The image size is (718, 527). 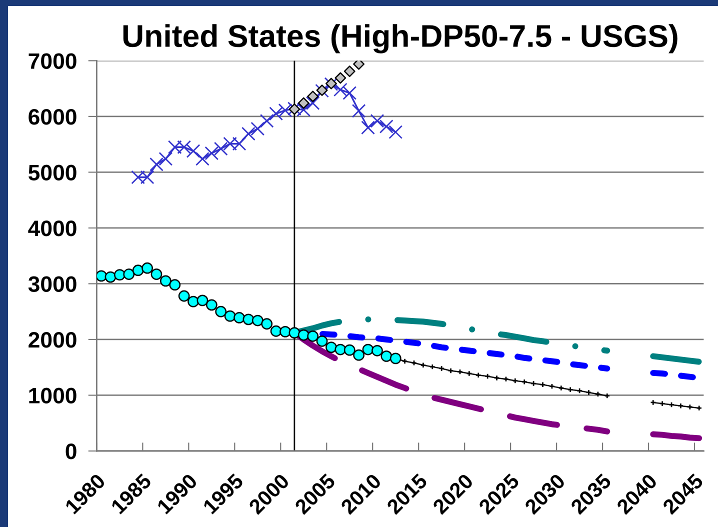 What do you see at coordinates (71, 452) in the screenshot?
I see `y-tick-label: 0` at bounding box center [71, 452].